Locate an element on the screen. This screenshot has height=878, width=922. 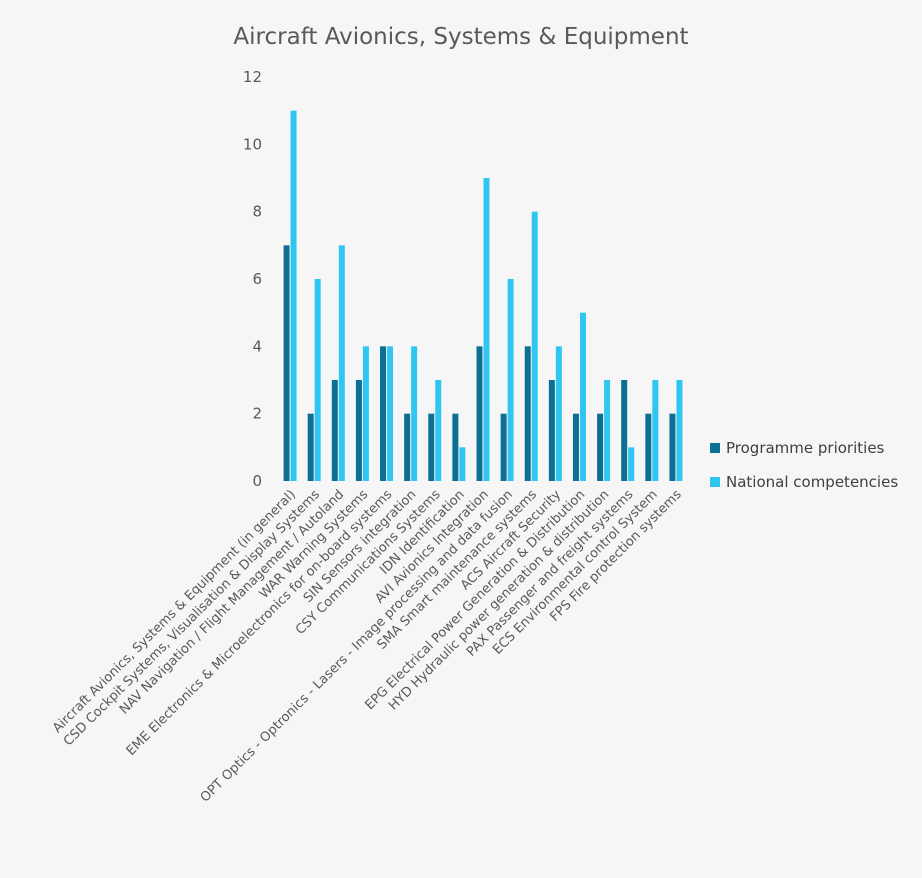
y-tick-label: 0 is located at coordinates (257, 481).